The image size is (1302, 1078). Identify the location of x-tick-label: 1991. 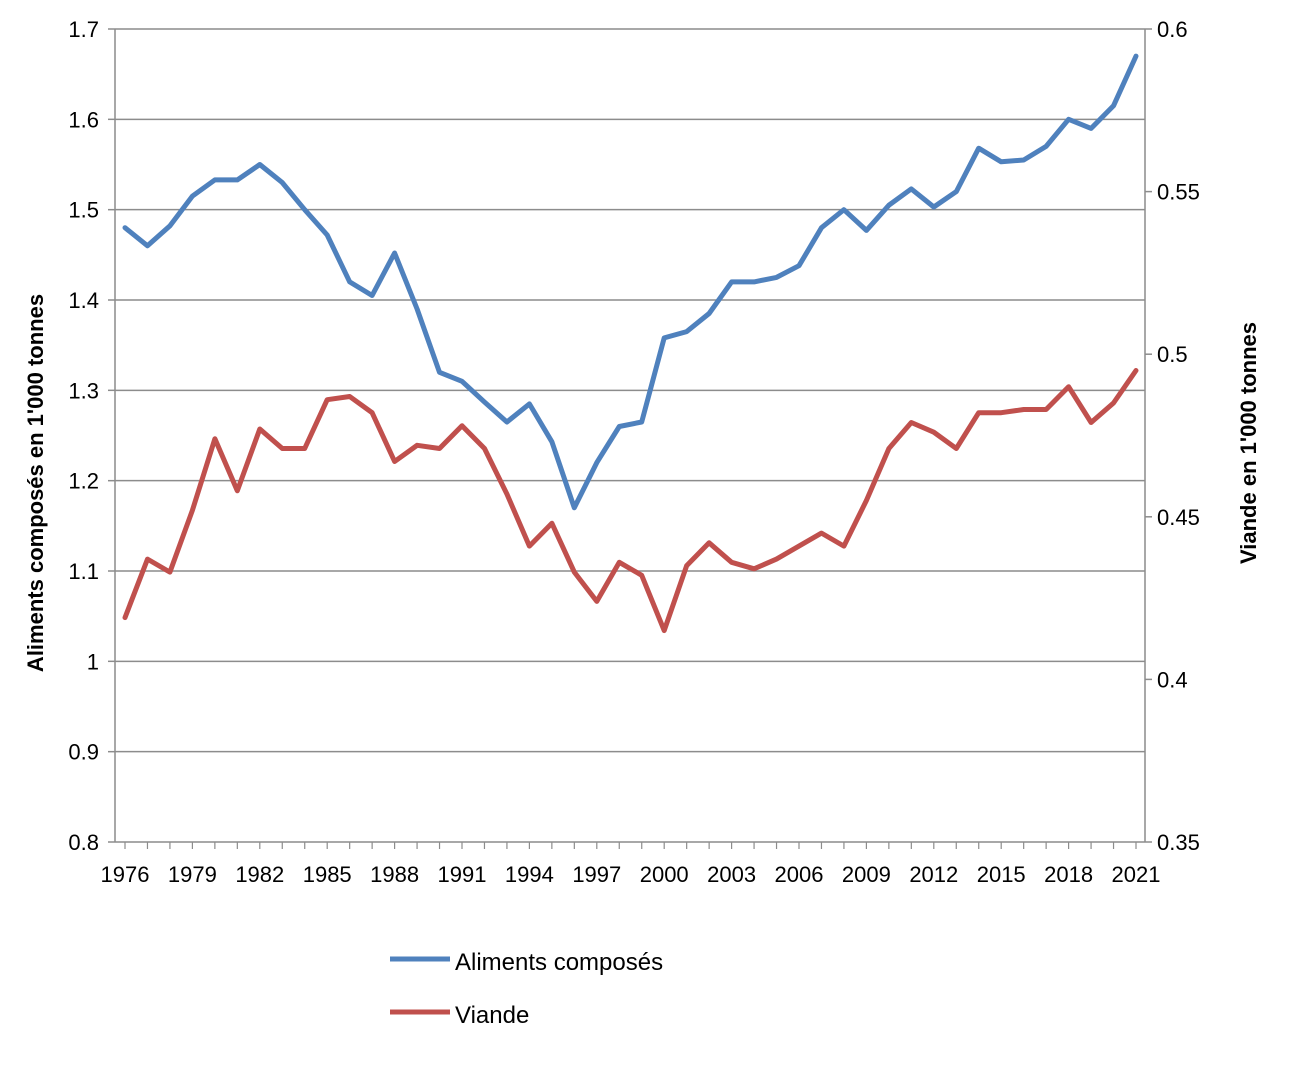
(462, 874).